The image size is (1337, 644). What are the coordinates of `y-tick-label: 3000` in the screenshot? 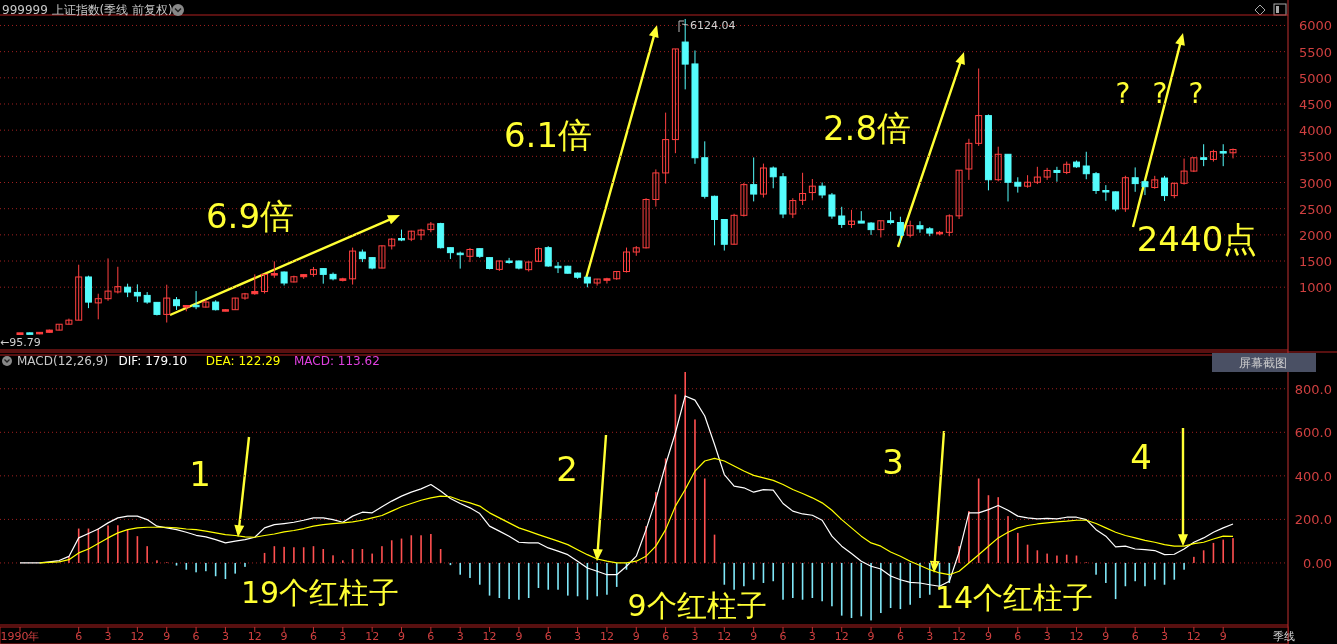 It's located at (1315, 183).